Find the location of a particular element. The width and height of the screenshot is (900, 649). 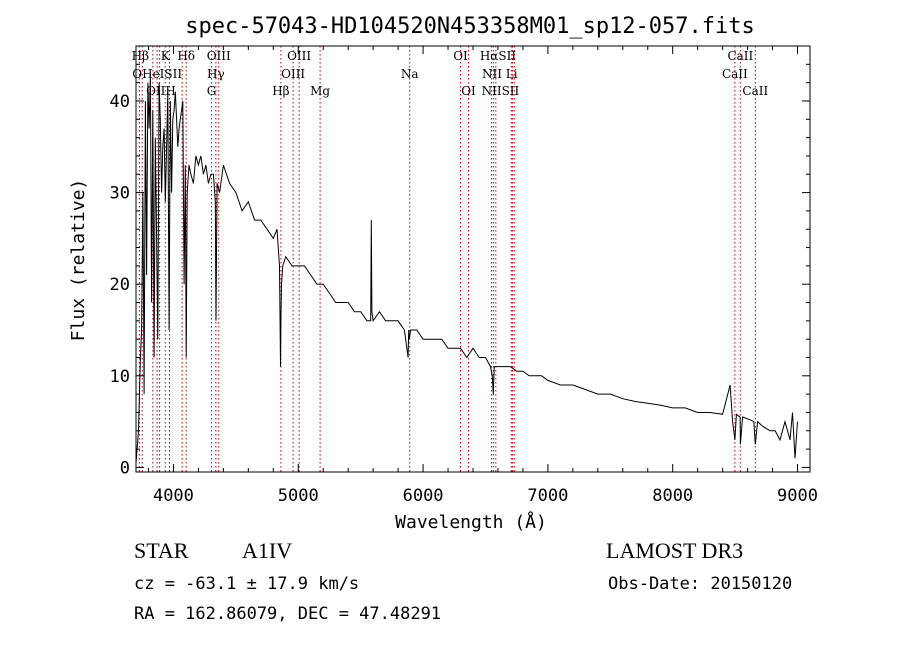

spectral-line-label: Hδ is located at coordinates (186, 56).